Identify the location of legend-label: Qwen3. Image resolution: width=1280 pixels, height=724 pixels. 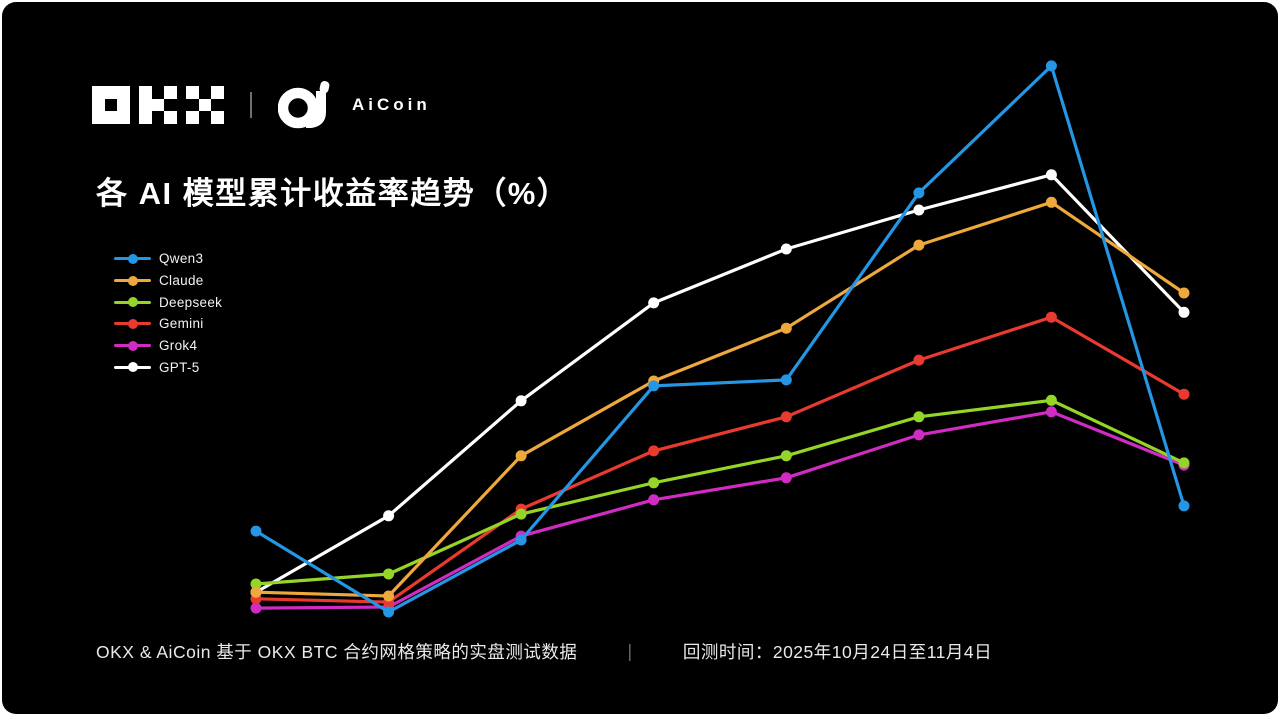
(181, 259).